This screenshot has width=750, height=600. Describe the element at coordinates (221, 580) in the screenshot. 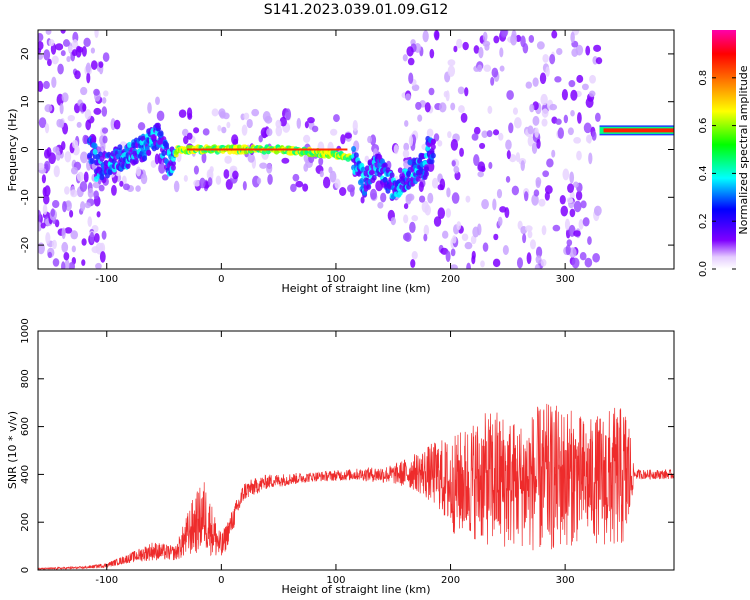

I see `snr-x-tick-label: 0` at that location.